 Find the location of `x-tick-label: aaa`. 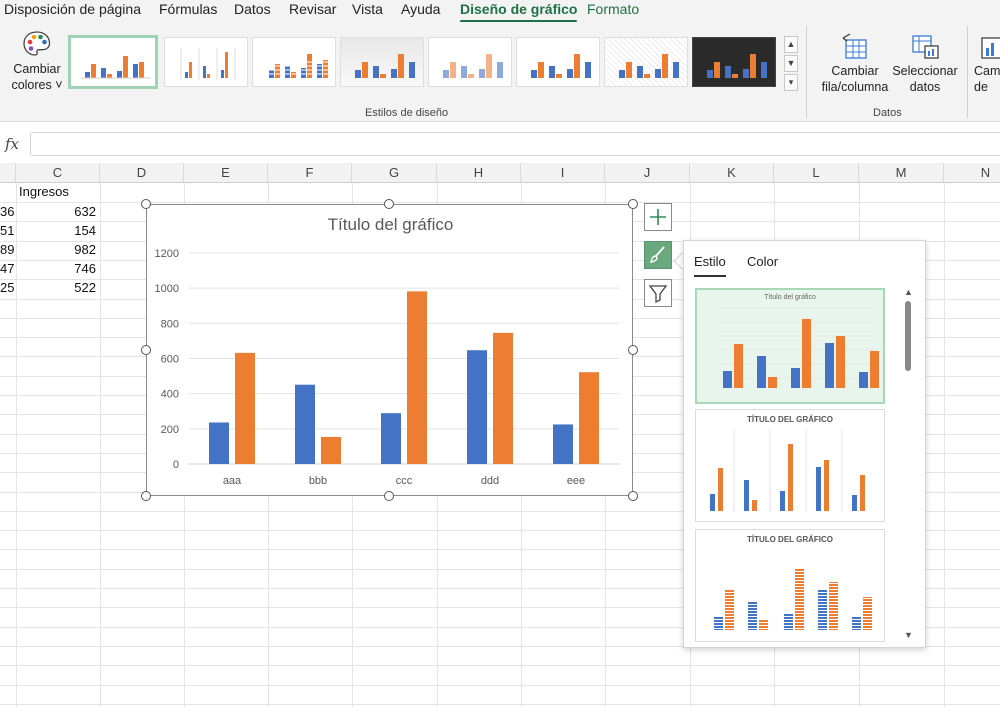

x-tick-label: aaa is located at coordinates (232, 481).